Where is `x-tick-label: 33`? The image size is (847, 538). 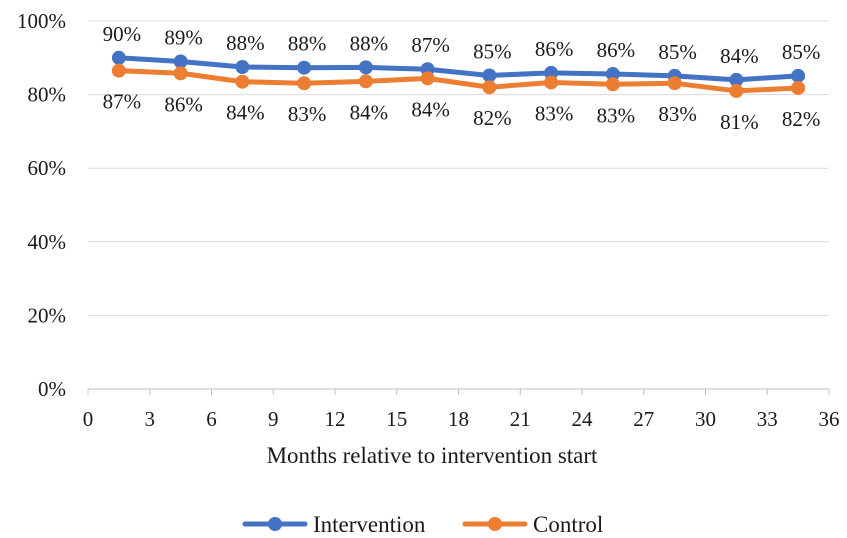 x-tick-label: 33 is located at coordinates (767, 419).